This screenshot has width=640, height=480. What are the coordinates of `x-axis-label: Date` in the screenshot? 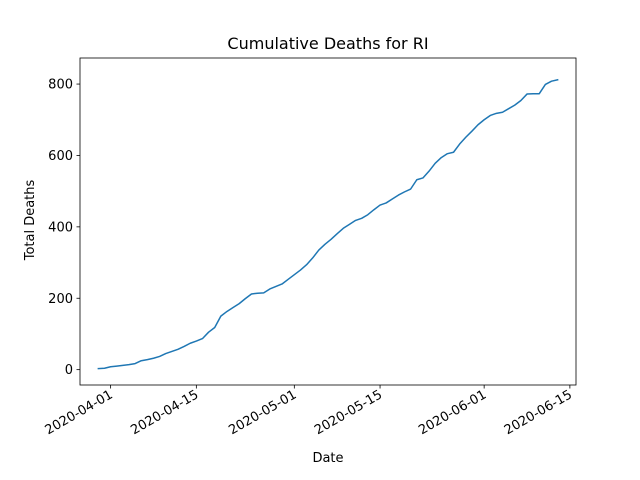 It's located at (327, 458).